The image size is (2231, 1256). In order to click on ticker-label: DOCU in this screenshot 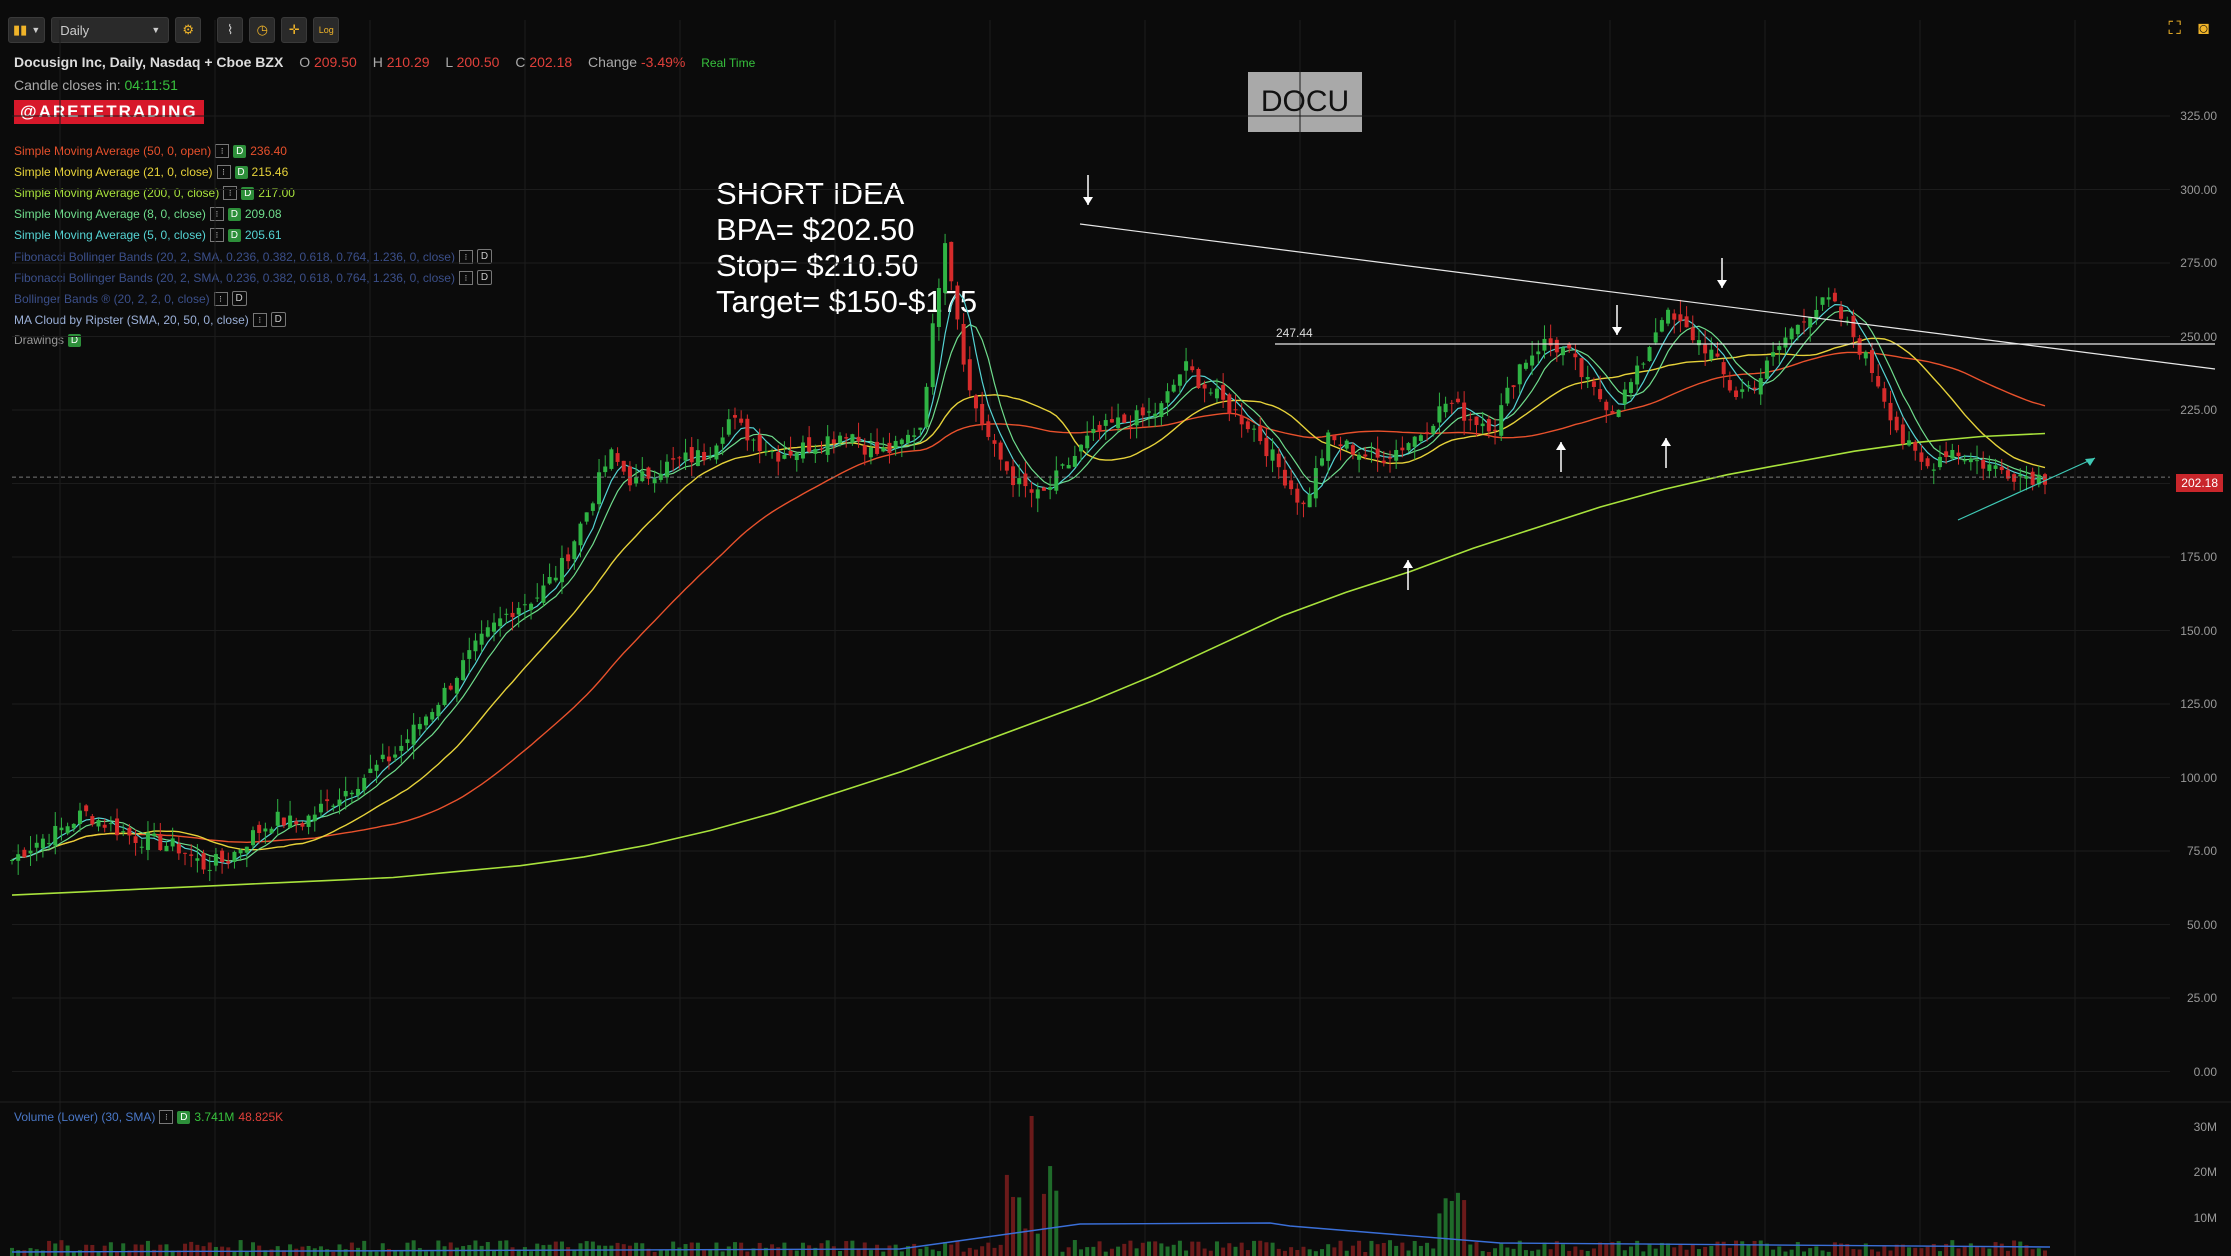, I will do `click(1305, 102)`.